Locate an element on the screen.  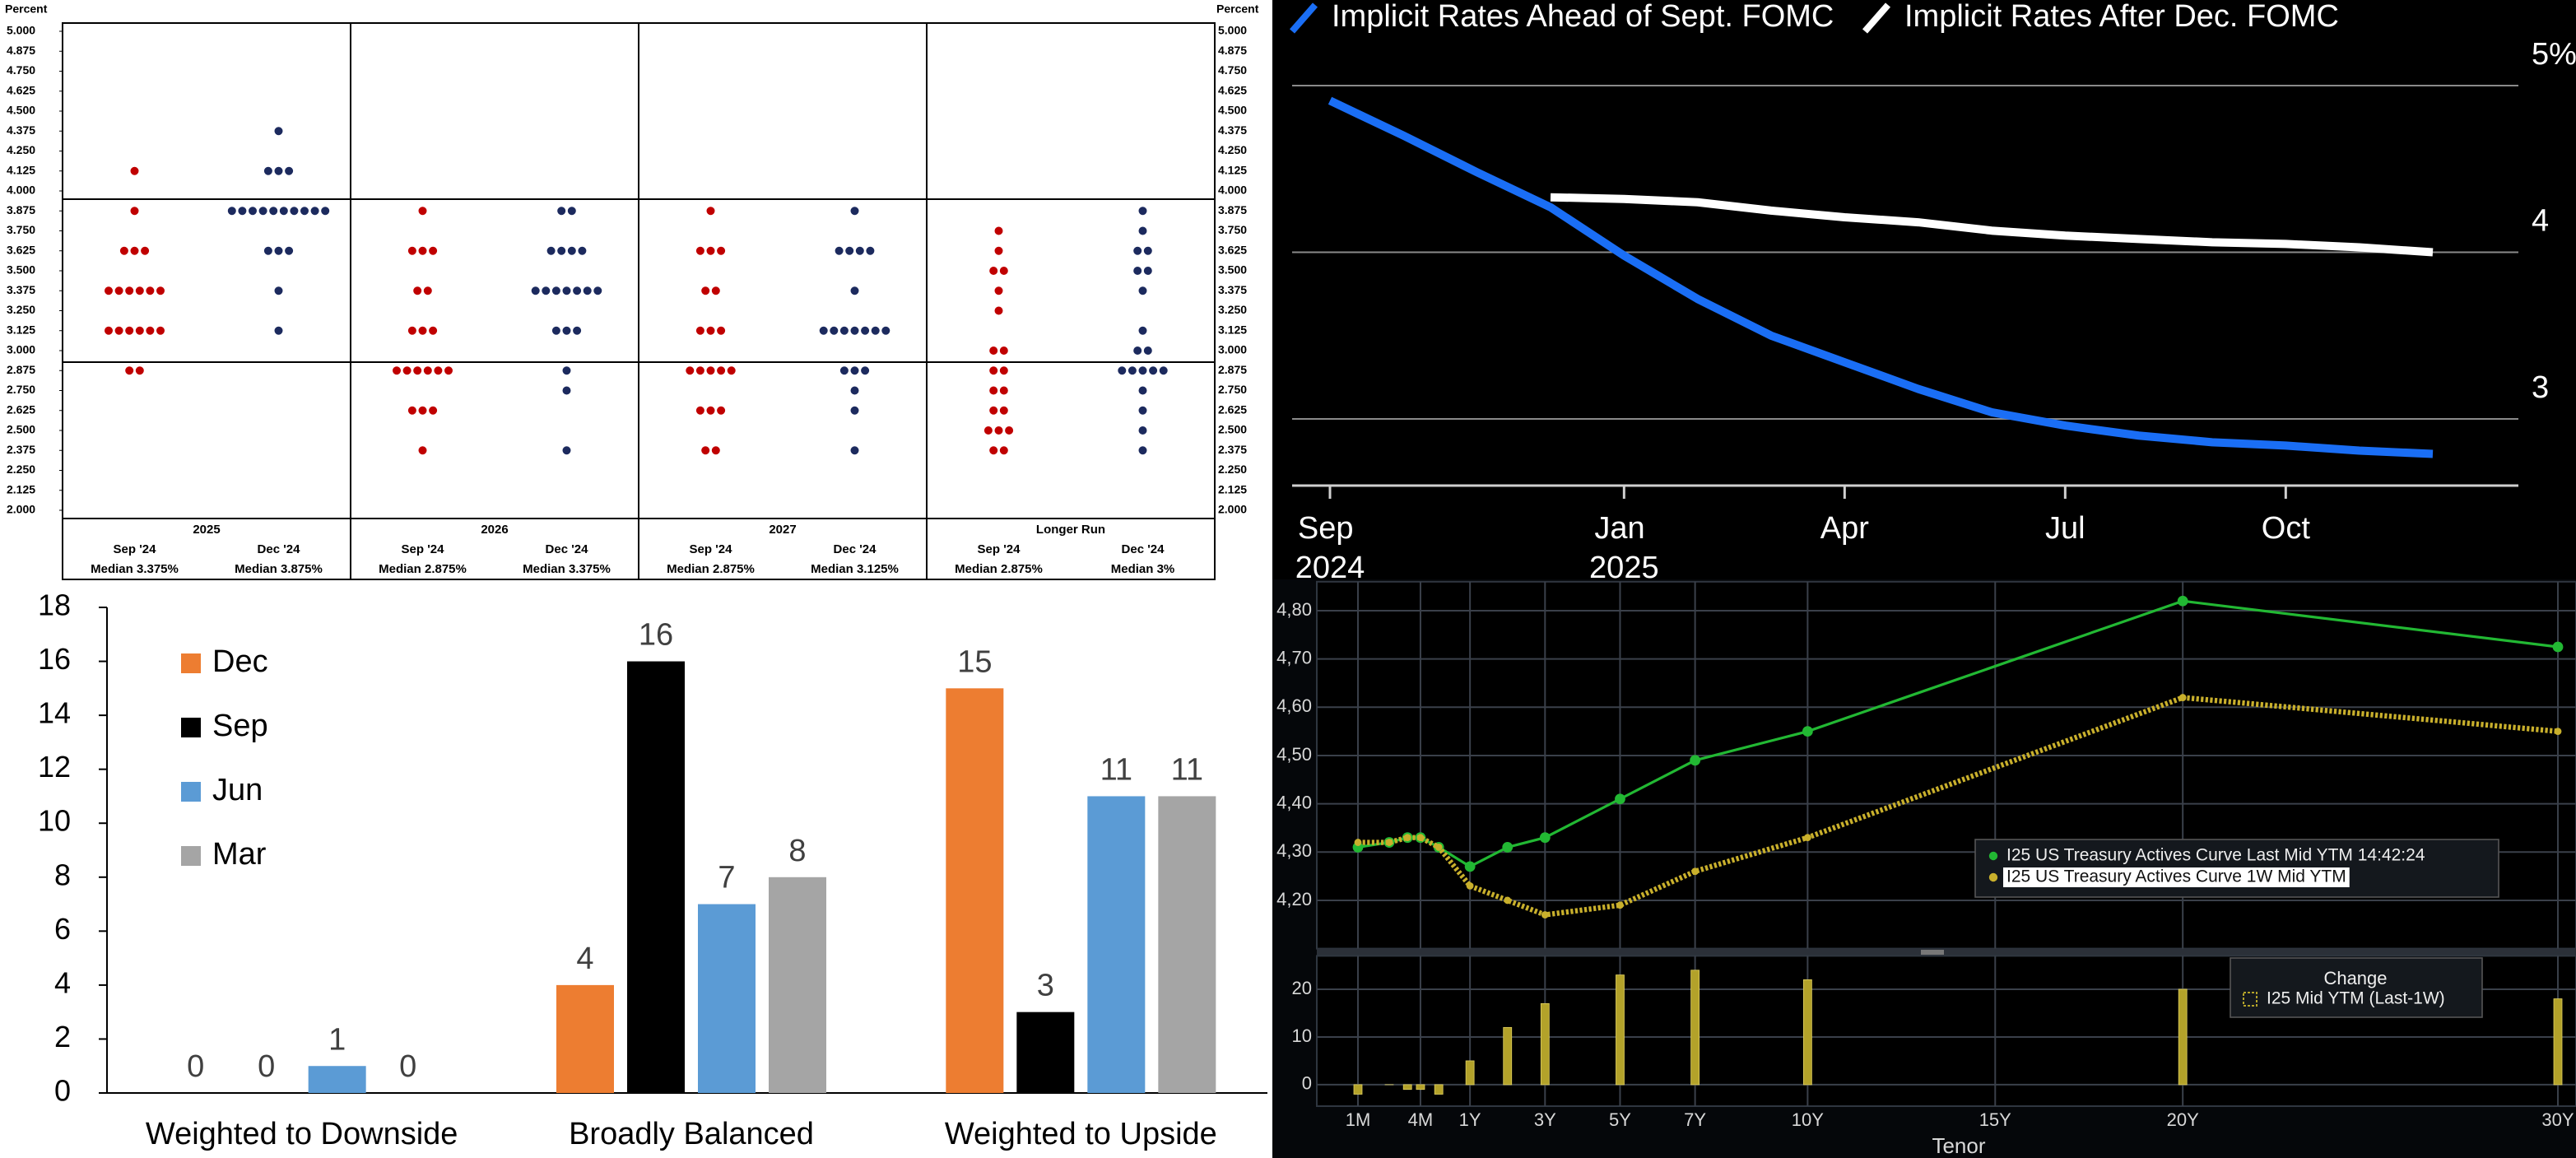
y-tick-label: 5% is located at coordinates (2554, 55).